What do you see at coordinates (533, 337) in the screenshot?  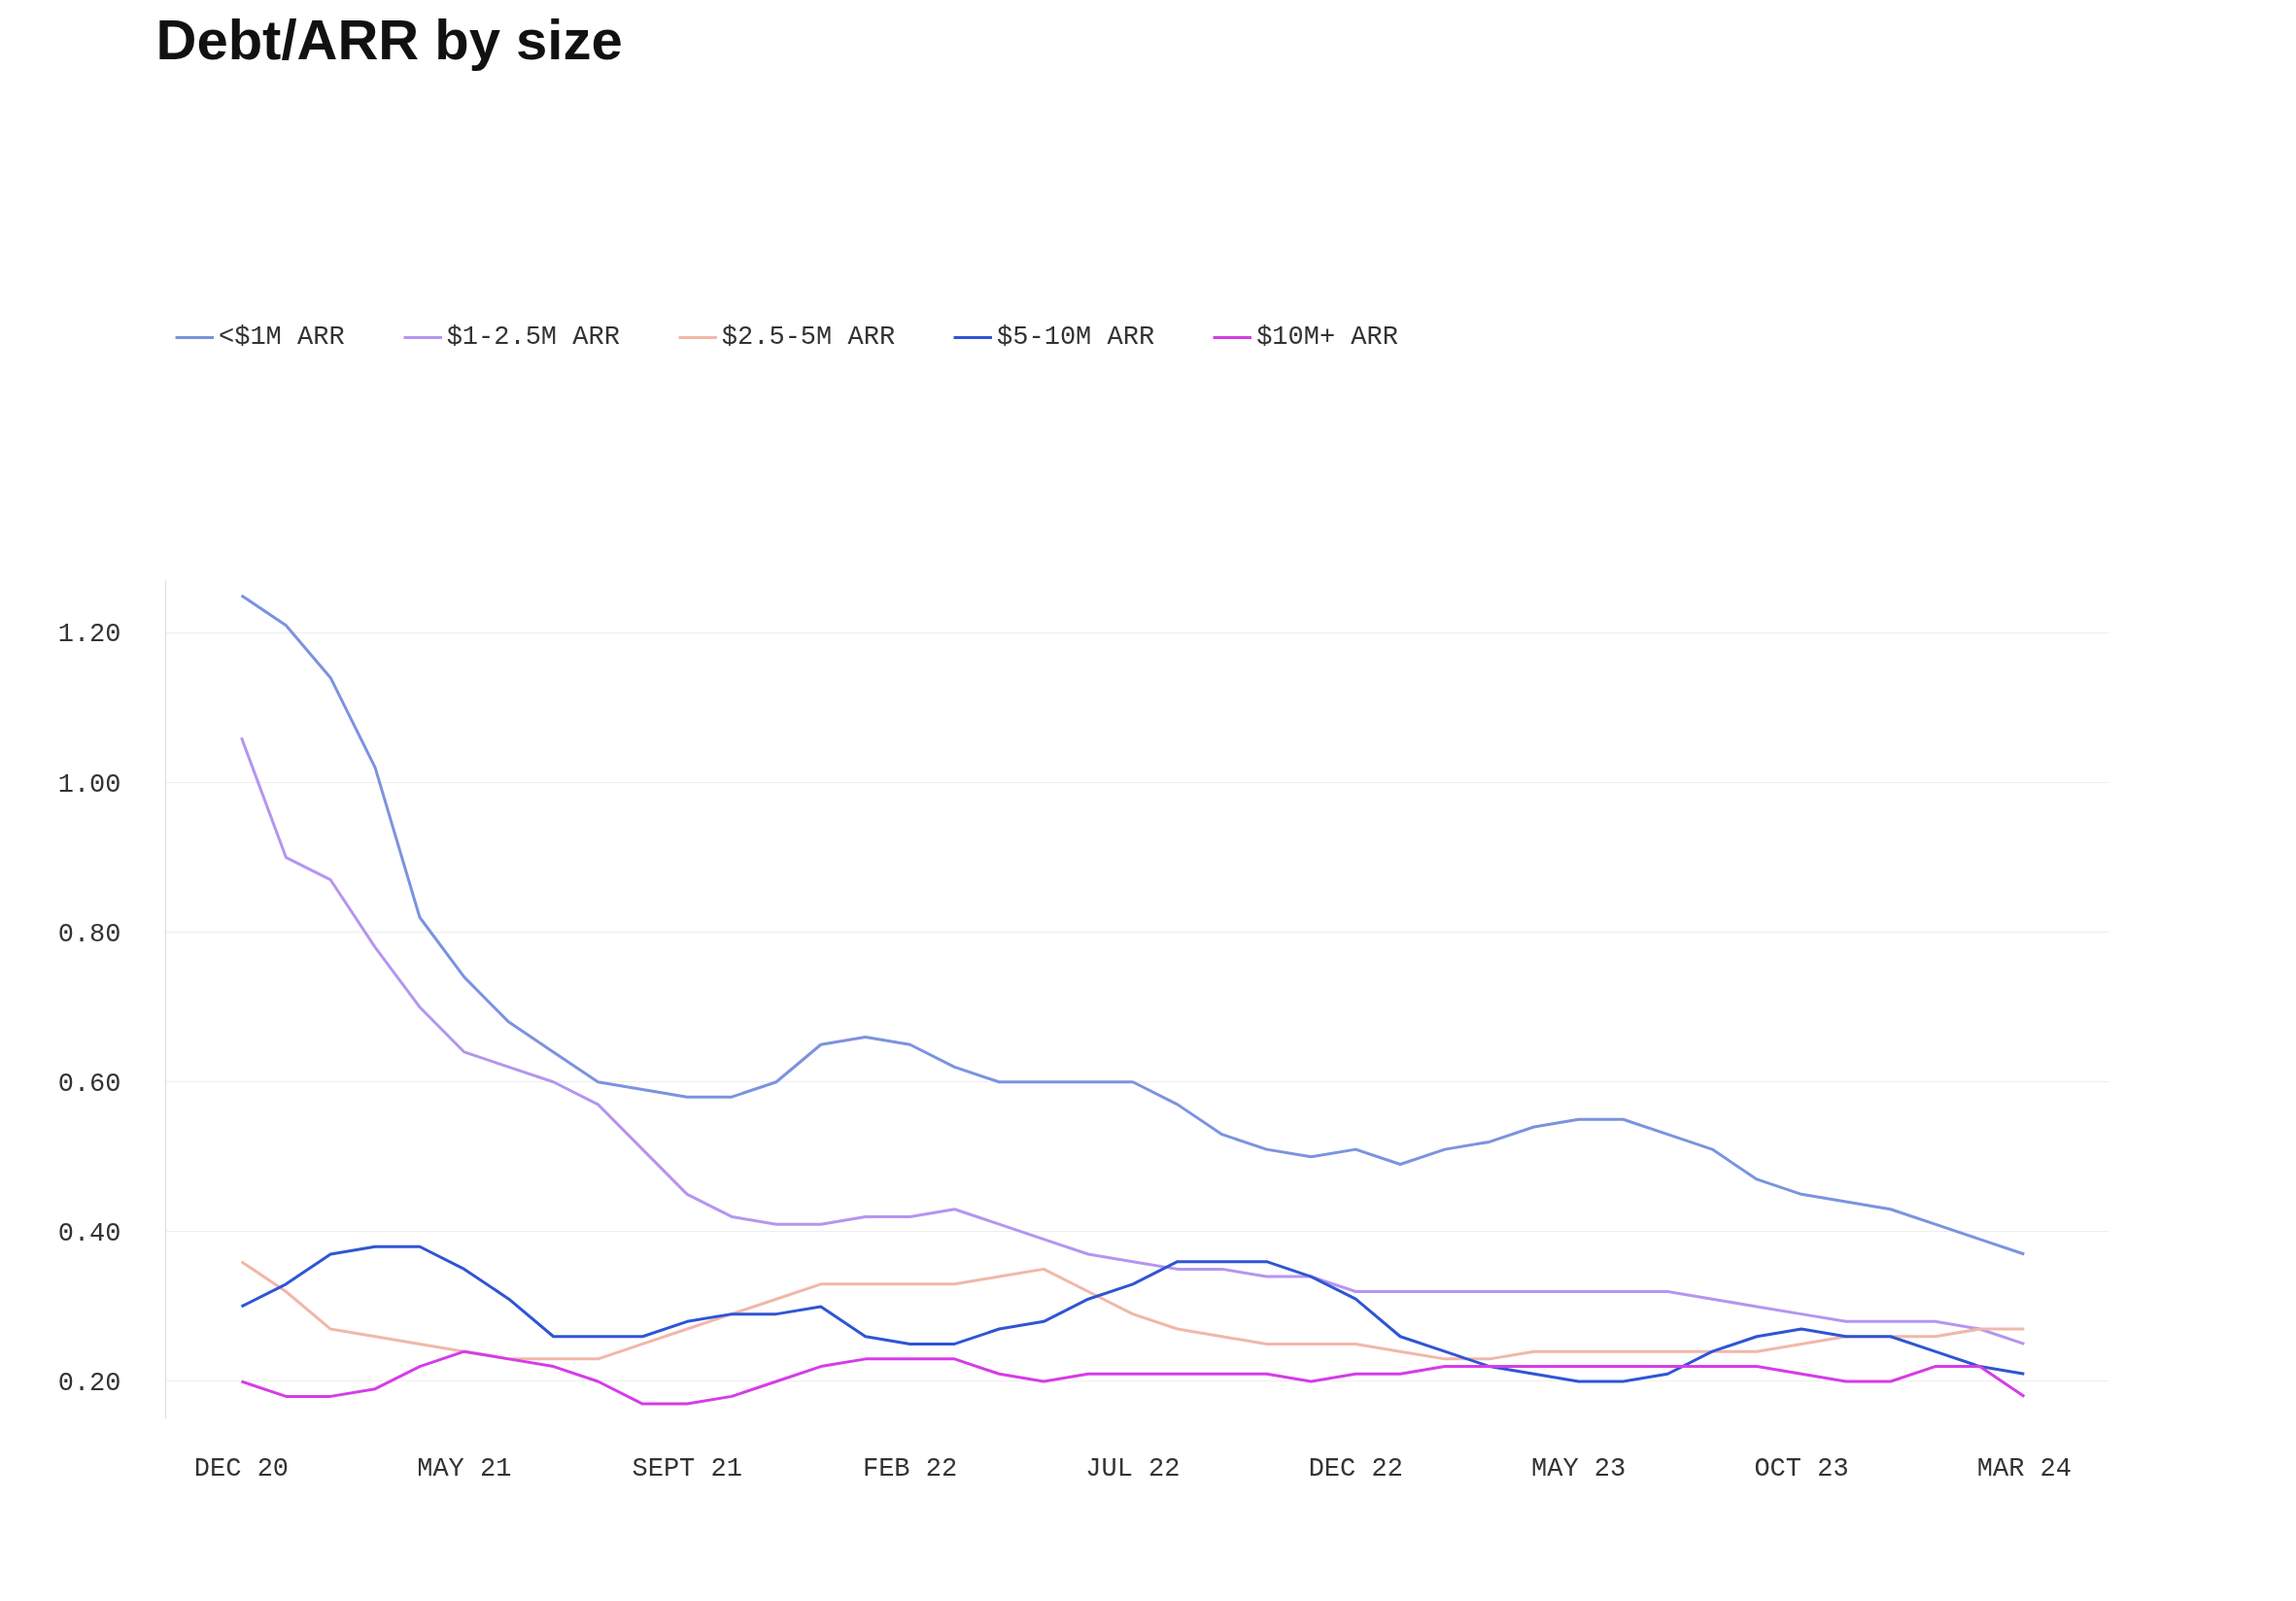 I see `legend-label: $1-2.5M ARR` at bounding box center [533, 337].